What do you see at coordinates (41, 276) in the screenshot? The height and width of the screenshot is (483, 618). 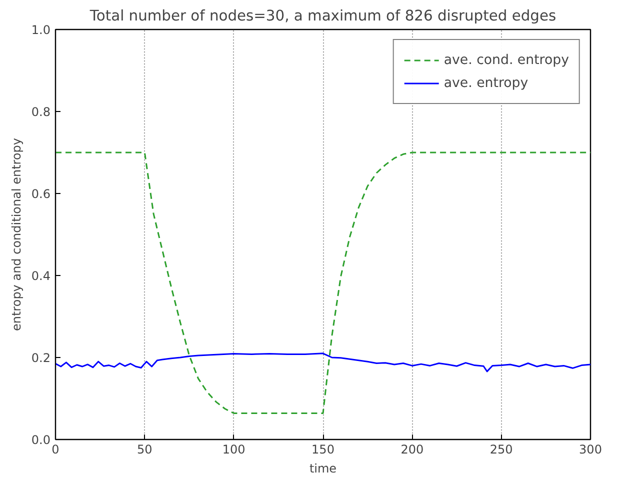 I see `y-tick-label: 0.4` at bounding box center [41, 276].